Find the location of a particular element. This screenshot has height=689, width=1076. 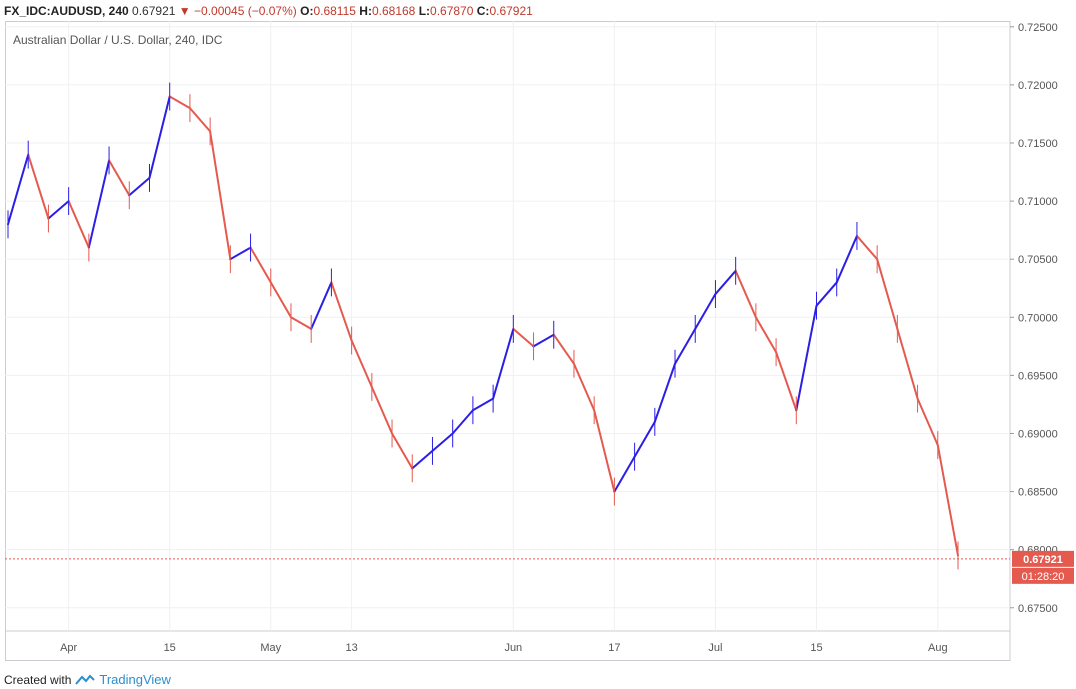

y-tick-label: 0.71500 is located at coordinates (1038, 144).